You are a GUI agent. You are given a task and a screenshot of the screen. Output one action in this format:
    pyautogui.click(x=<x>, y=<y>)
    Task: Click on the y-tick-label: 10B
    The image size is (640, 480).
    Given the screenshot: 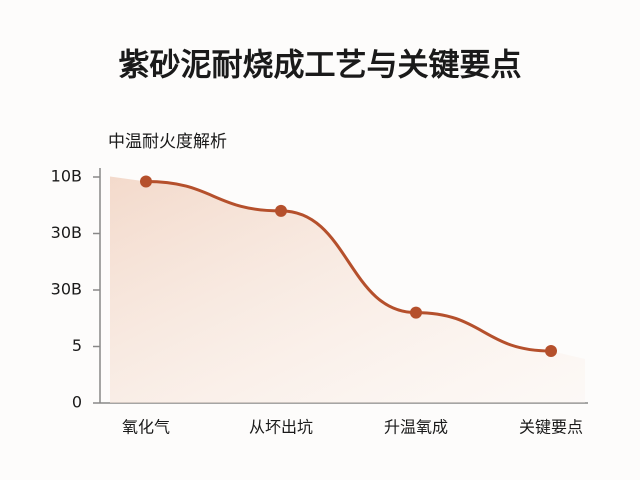 What is the action you would take?
    pyautogui.click(x=66, y=176)
    